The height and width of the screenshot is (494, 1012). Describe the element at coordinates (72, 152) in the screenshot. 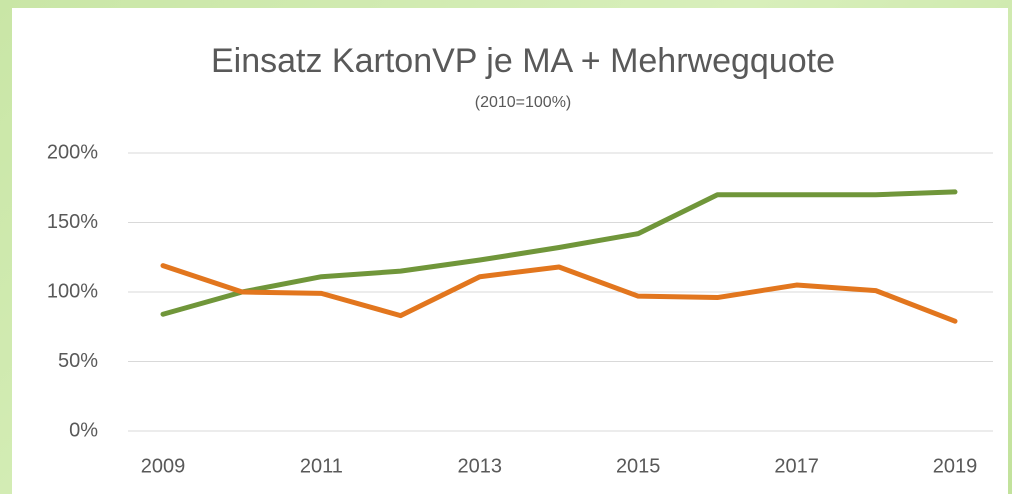

I see `y-tick-label: 200%` at that location.